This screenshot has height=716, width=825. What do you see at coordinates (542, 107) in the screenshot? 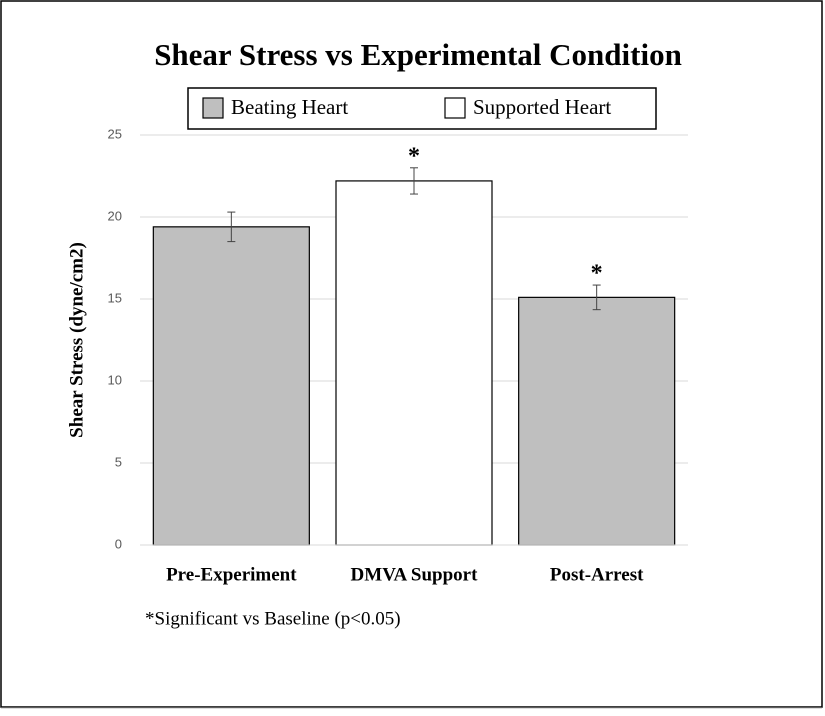
I see `legend-label: Supported Heart` at bounding box center [542, 107].